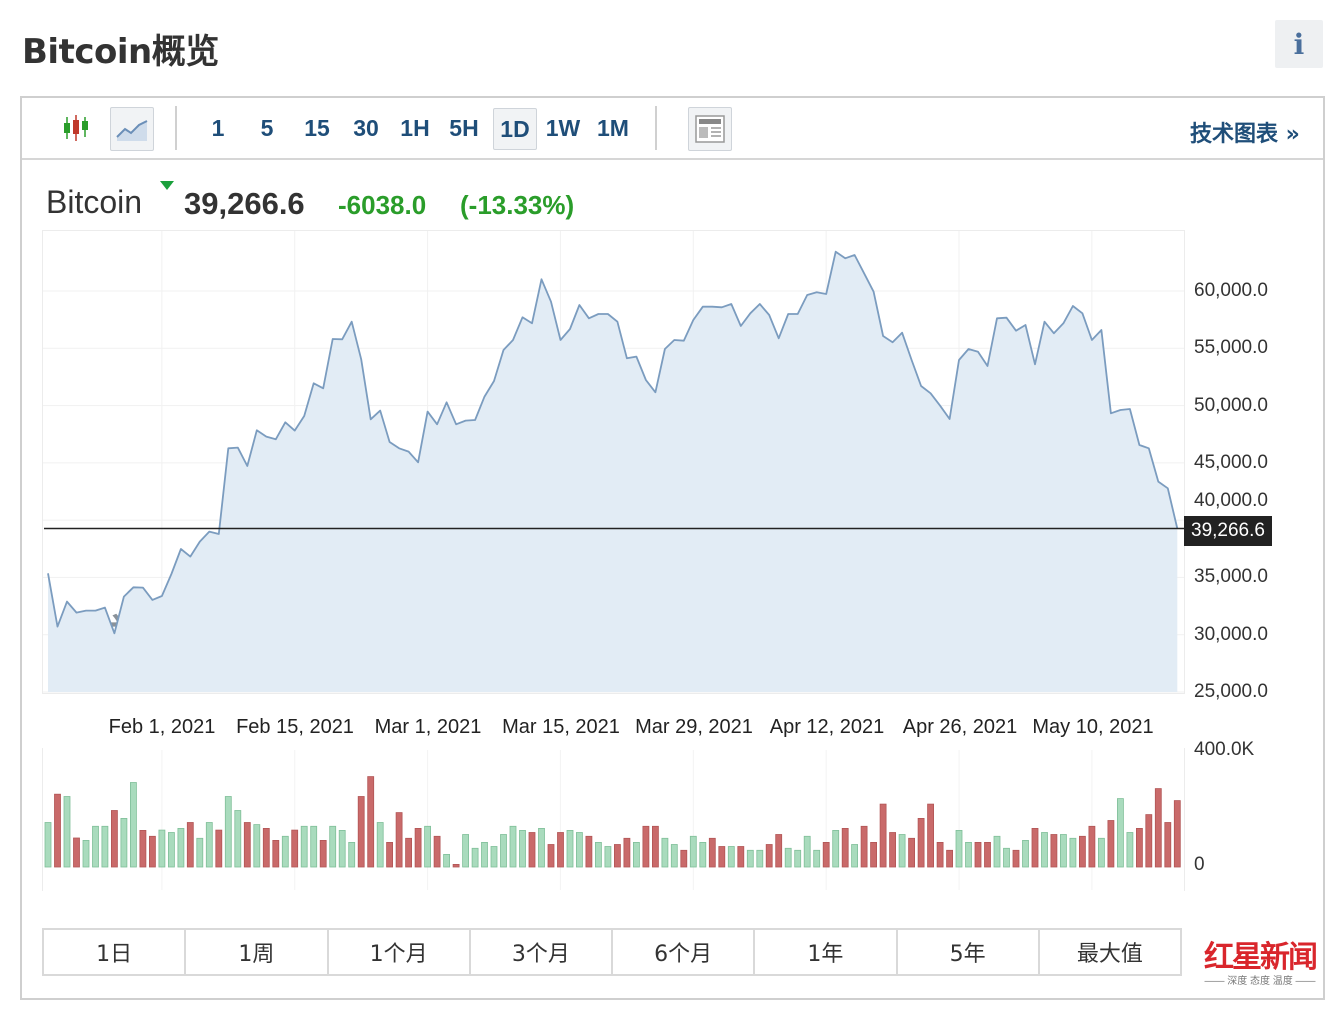 This screenshot has height=1011, width=1338. Describe the element at coordinates (94, 202) in the screenshot. I see `instrument-name: Bitcoin` at that location.